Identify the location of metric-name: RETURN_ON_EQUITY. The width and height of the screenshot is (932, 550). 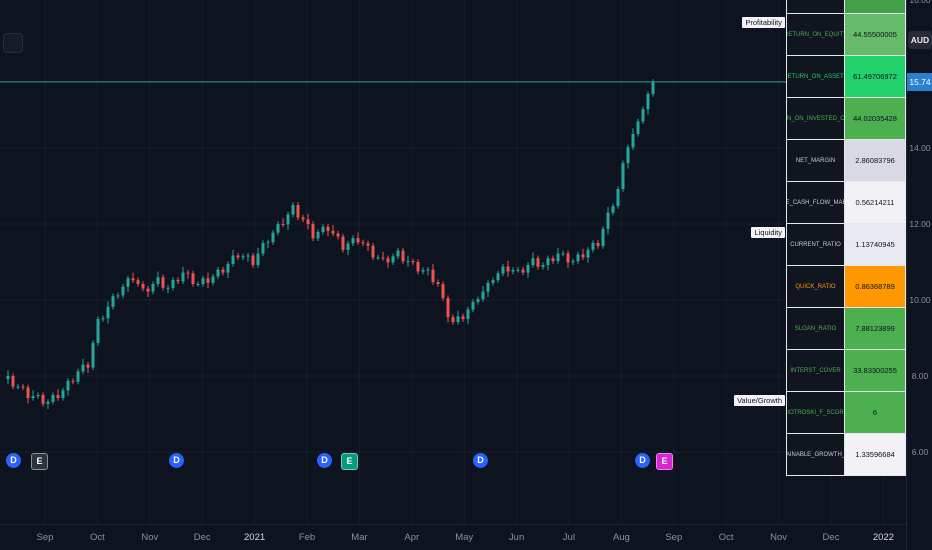
(815, 34).